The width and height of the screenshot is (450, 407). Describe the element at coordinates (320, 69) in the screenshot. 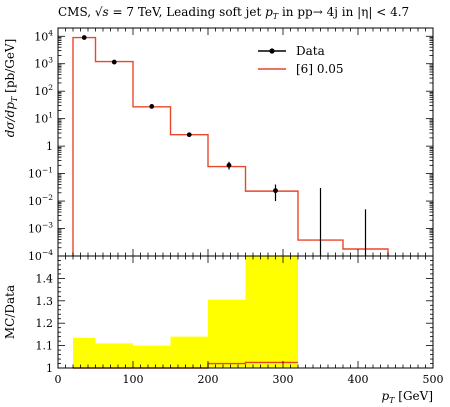

I see `legend-mc-label: [6] 0.05` at that location.